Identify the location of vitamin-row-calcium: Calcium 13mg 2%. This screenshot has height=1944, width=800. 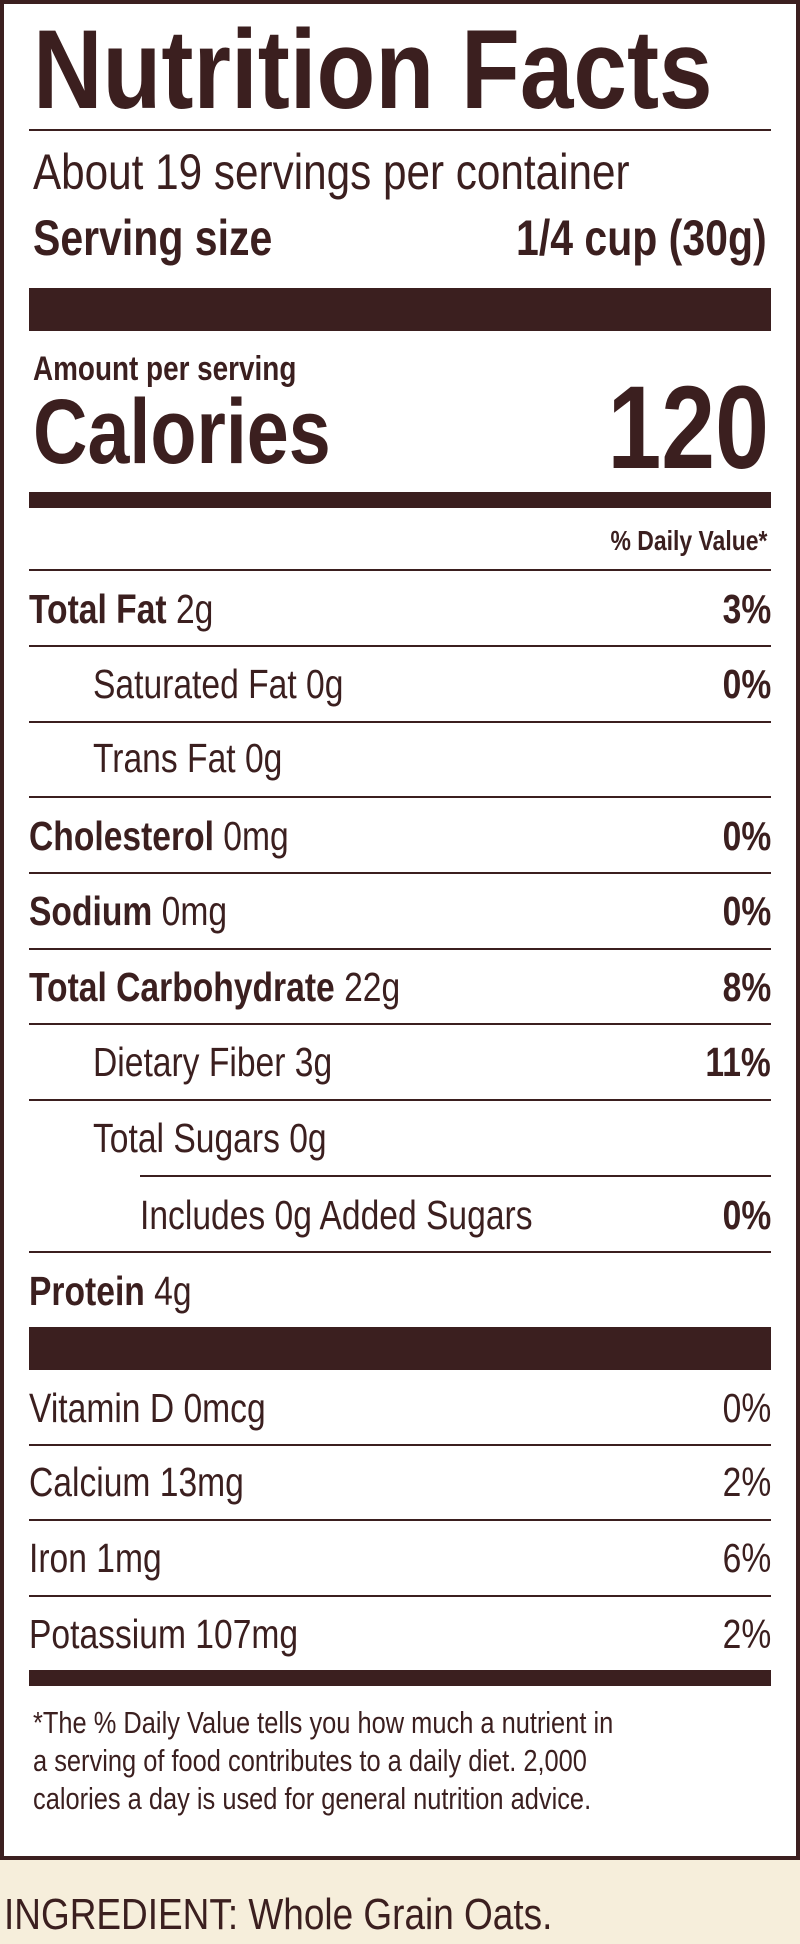
(400, 1482).